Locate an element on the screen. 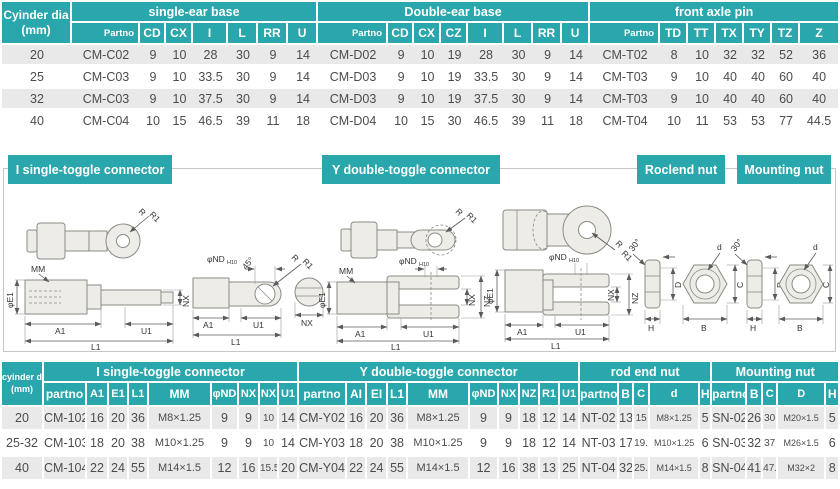 This screenshot has width=840, height=489. dim-label-a1: A1 is located at coordinates (208, 325).